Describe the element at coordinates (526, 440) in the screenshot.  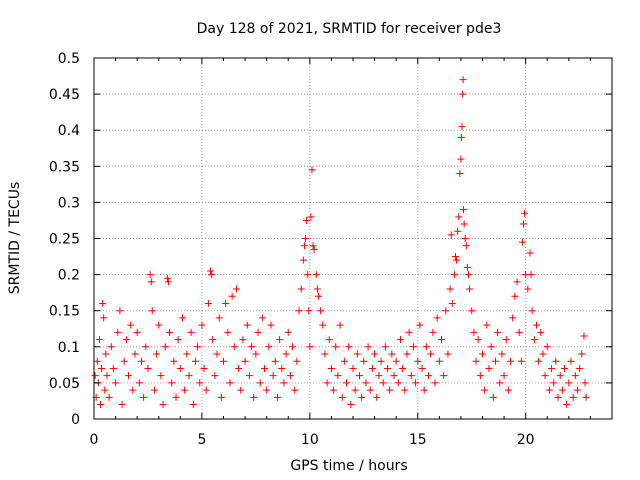
I see `x-tick-label: 20` at that location.